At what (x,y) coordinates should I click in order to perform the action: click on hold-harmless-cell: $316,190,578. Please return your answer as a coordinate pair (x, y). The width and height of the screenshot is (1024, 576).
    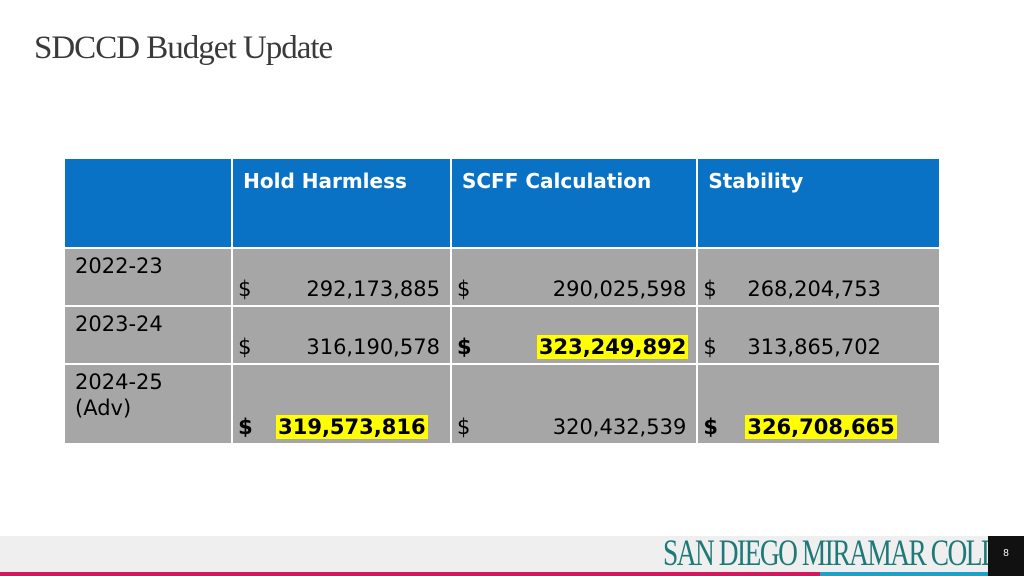
    Looking at the image, I should click on (341, 335).